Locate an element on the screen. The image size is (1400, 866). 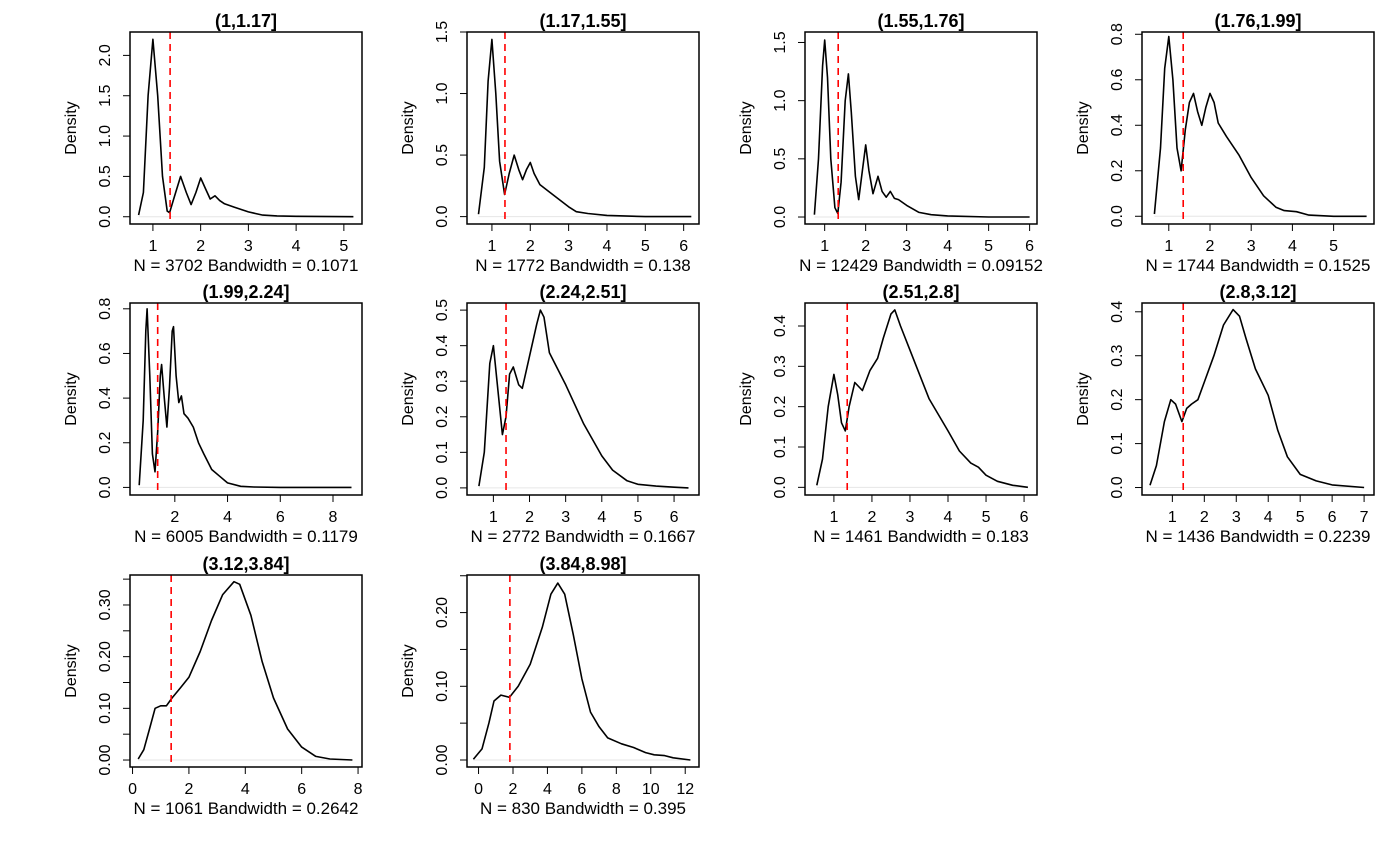
panel-subtitle: N = 1436 Bandwidth = 0.2239 is located at coordinates (1258, 536).